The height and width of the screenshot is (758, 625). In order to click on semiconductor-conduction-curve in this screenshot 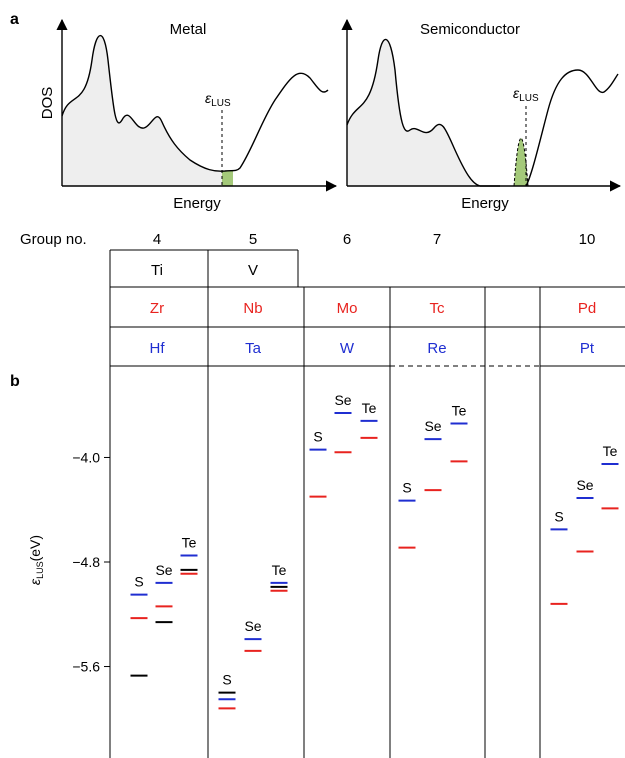, I will do `click(572, 128)`.